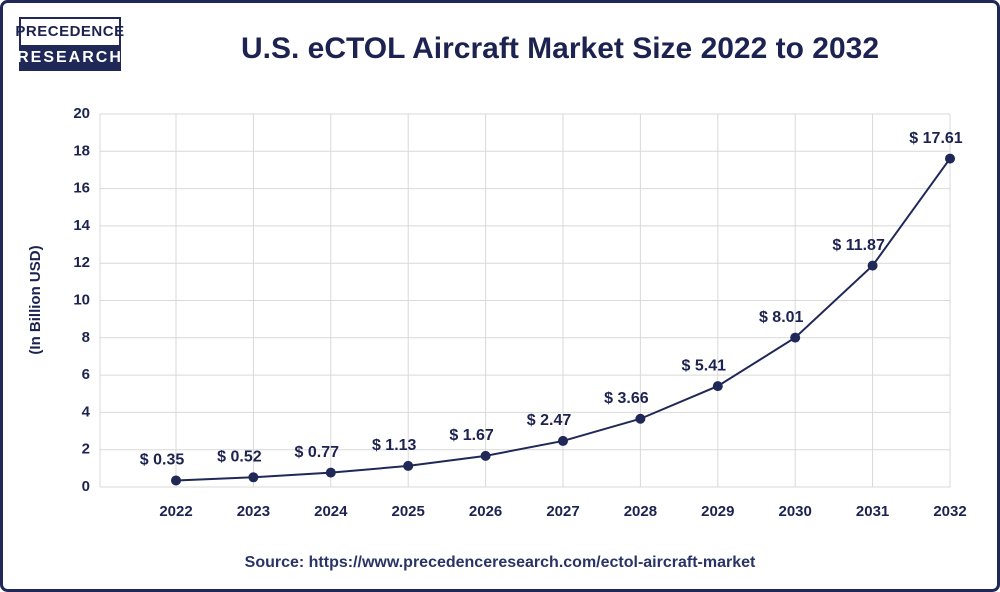  What do you see at coordinates (81, 262) in the screenshot?
I see `y-tick-label: 12` at bounding box center [81, 262].